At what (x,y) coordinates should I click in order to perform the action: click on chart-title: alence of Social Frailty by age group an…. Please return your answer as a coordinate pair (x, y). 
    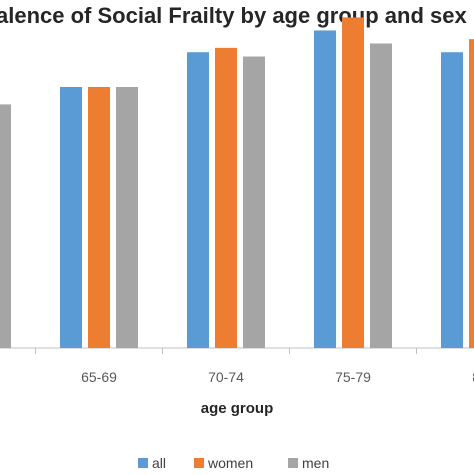
    Looking at the image, I should click on (233, 15).